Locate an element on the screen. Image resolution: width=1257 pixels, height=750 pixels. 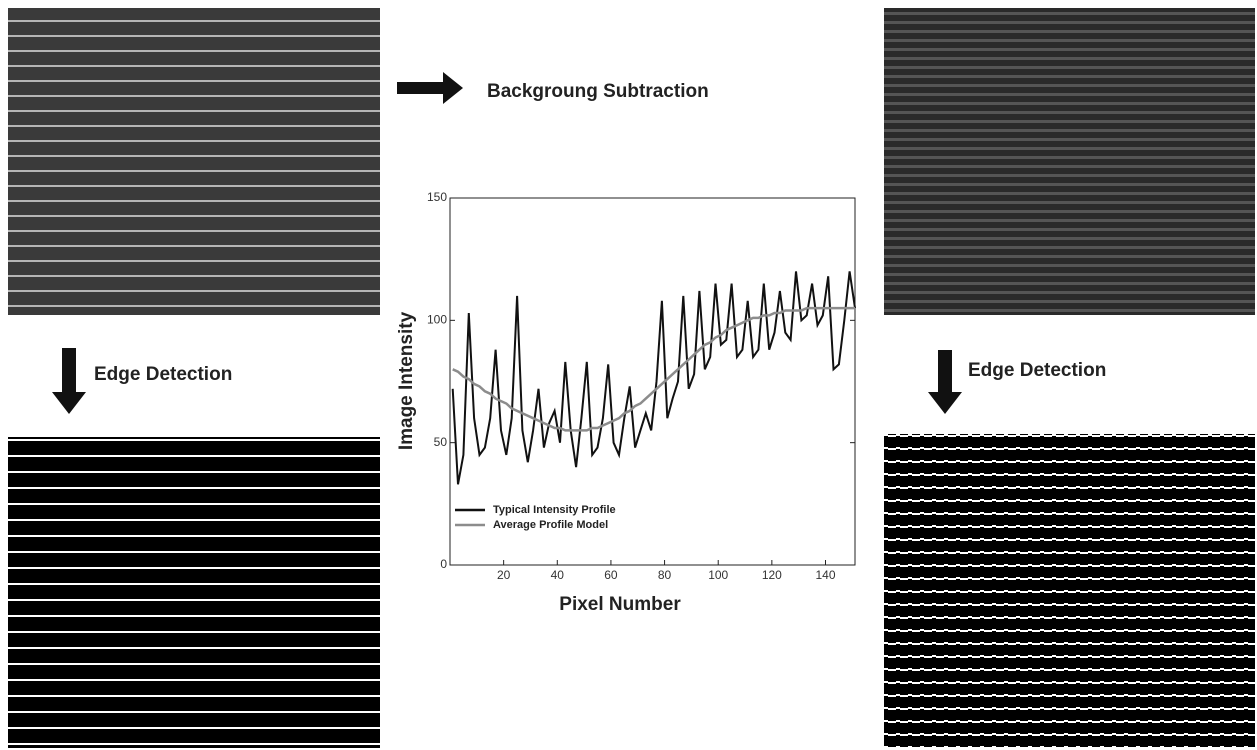
legend-label: Typical Intensity Profile is located at coordinates (554, 510).